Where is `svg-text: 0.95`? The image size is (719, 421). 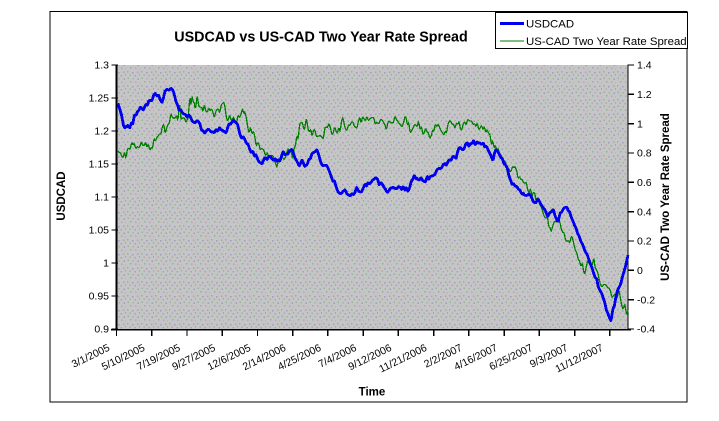
svg-text: 0.95 is located at coordinates (99, 297).